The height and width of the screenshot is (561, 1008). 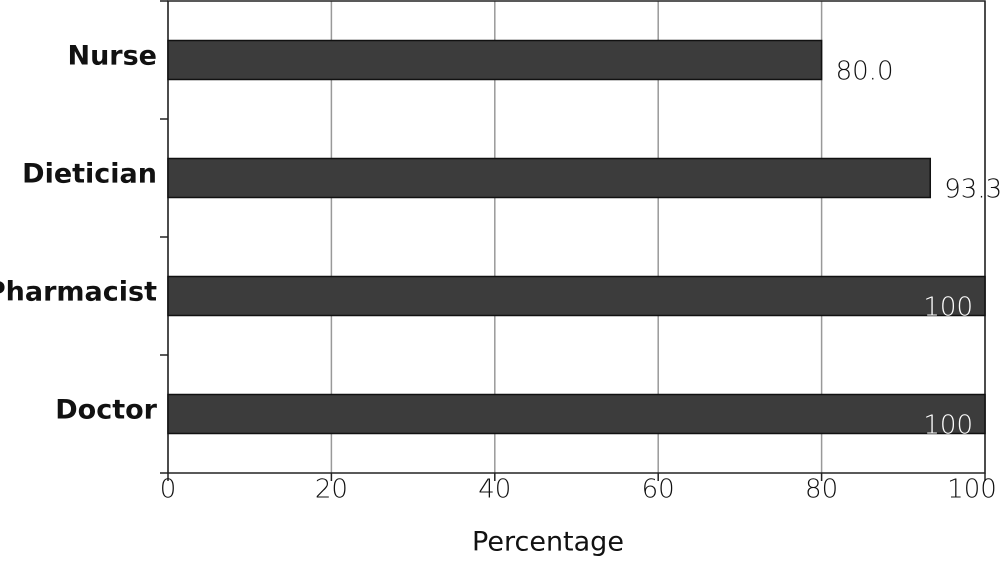 What do you see at coordinates (78, 292) in the screenshot?
I see `y-tick-label: Pharmacist` at bounding box center [78, 292].